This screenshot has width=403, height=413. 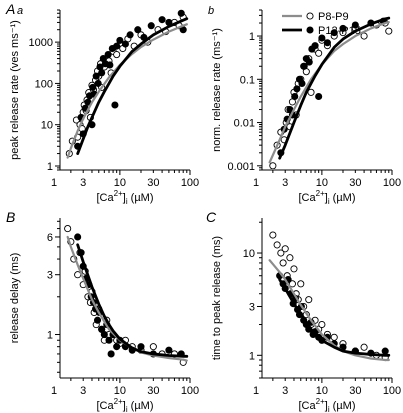 I want to click on y-tick-label: 0.01, so click(x=244, y=124).